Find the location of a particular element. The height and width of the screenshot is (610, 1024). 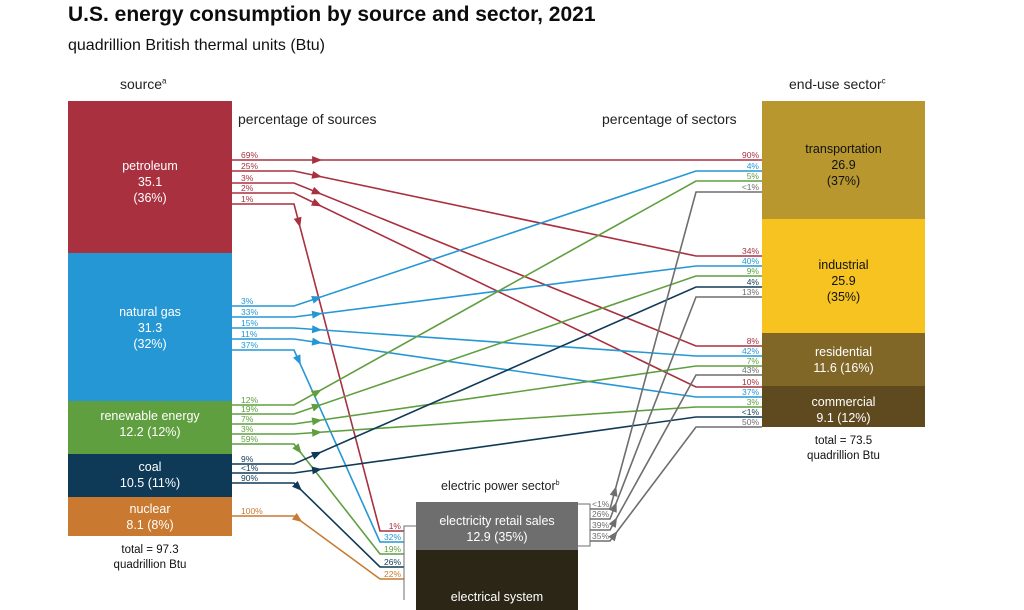

source-pct-label: 26% is located at coordinates (600, 514).